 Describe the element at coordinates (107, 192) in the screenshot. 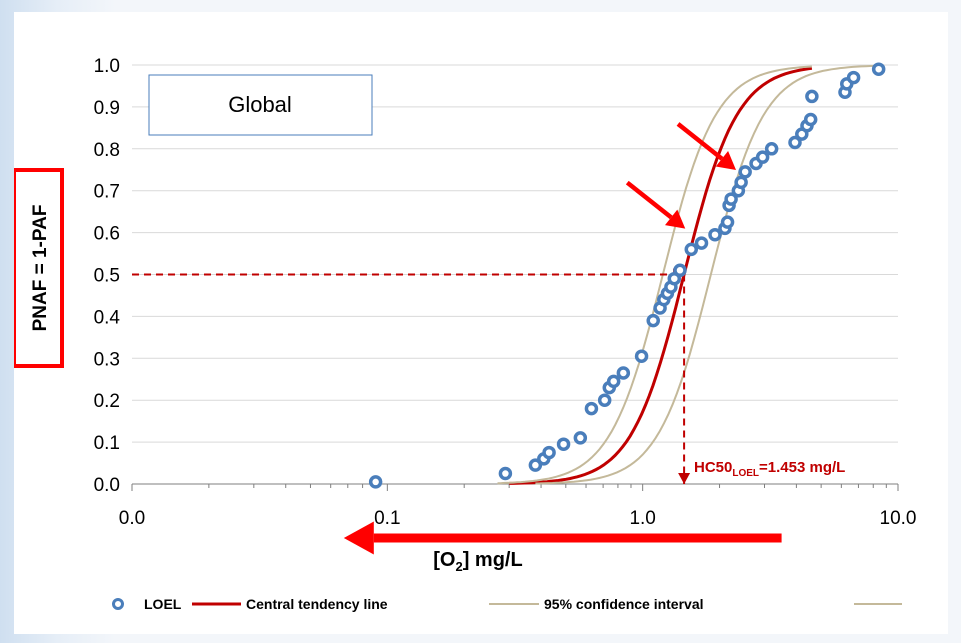

I see `y-tick-label: 0.7` at that location.